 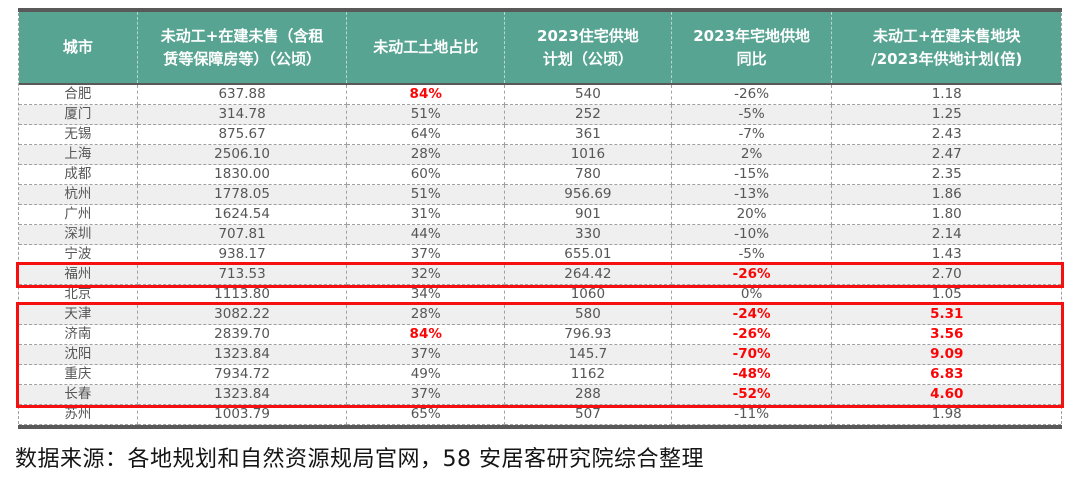 What do you see at coordinates (78, 135) in the screenshot?
I see `city-cell: 无锡` at bounding box center [78, 135].